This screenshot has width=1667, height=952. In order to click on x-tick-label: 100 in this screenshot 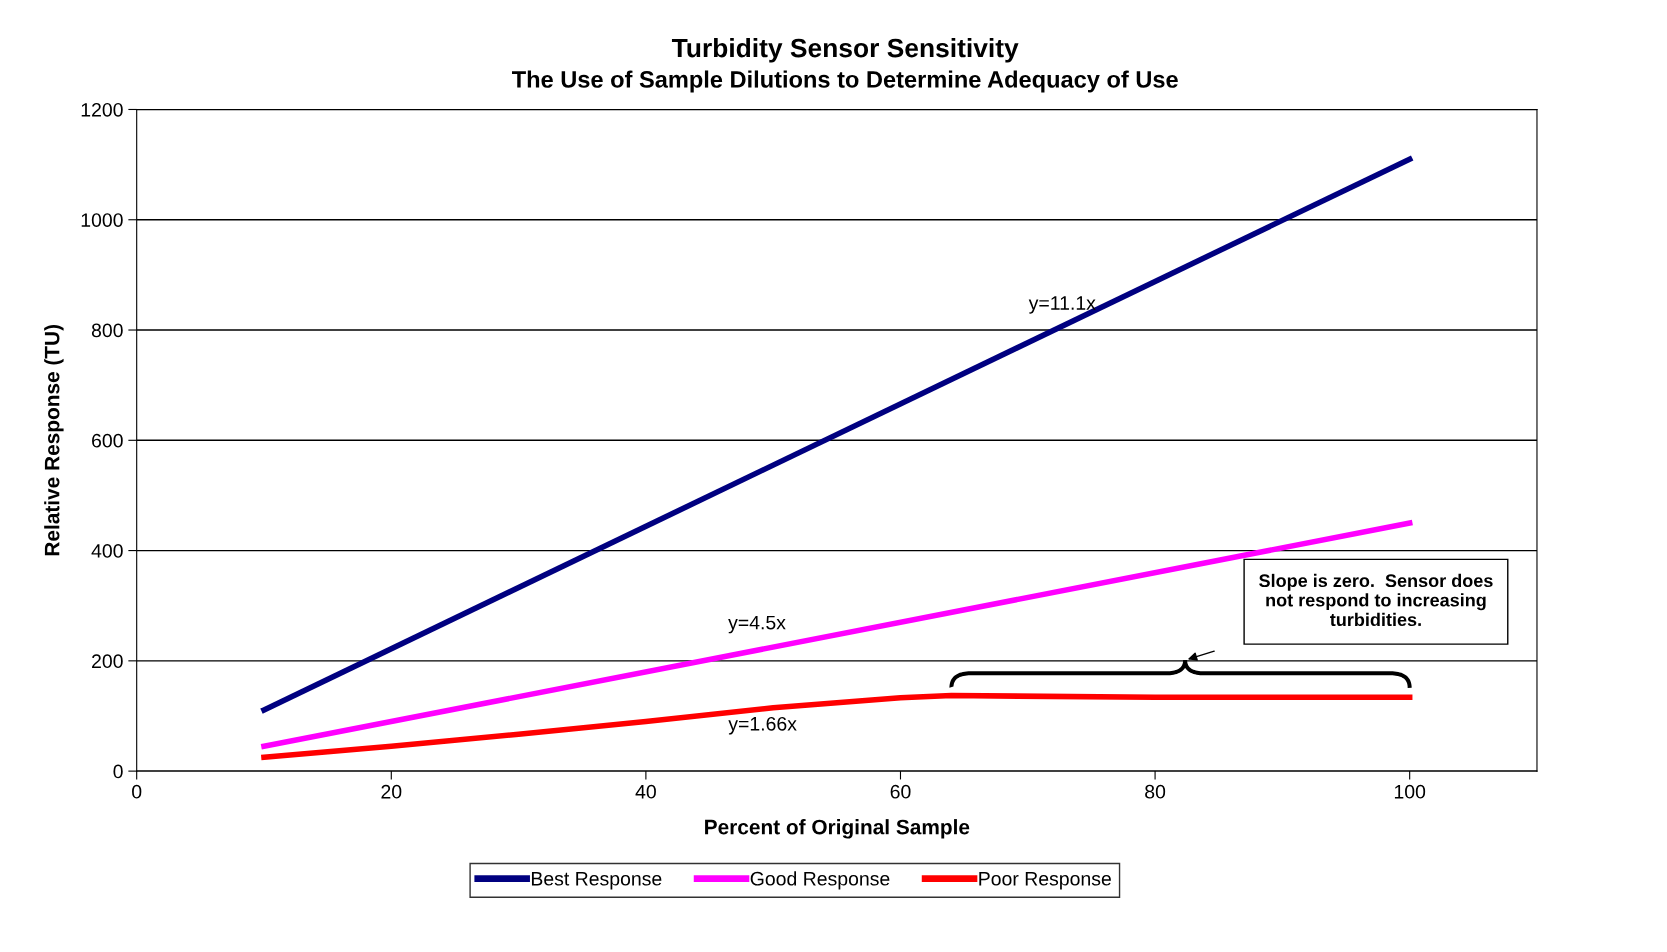, I will do `click(1410, 791)`.